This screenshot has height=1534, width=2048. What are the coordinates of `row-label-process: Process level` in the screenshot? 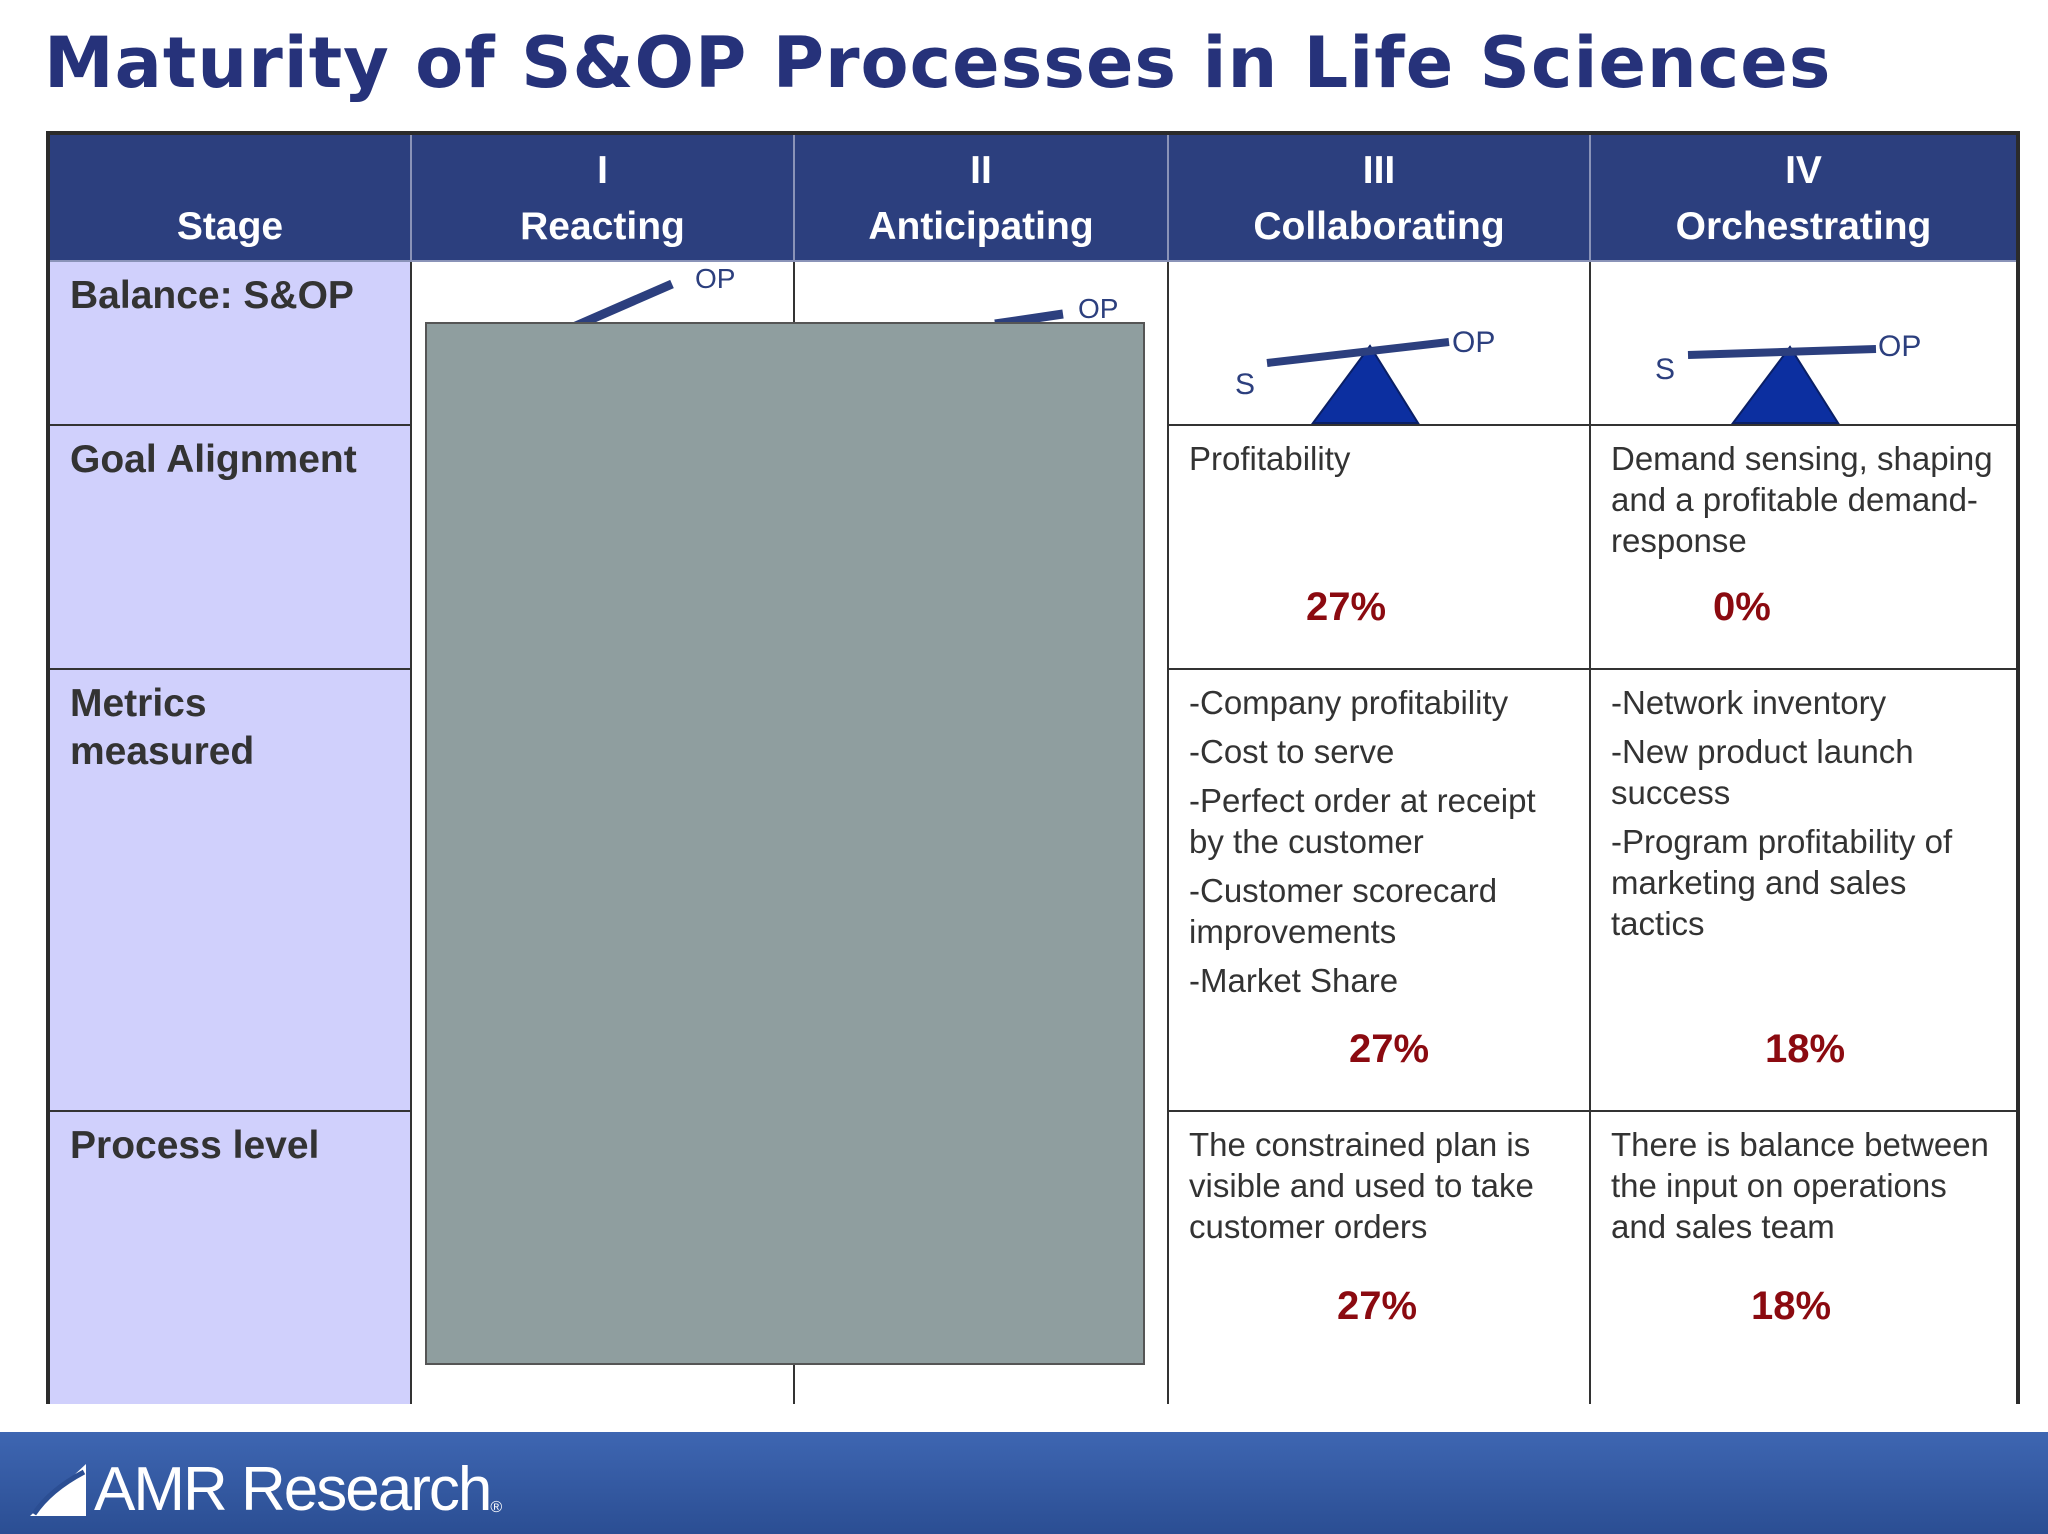 It's located at (231, 1258).